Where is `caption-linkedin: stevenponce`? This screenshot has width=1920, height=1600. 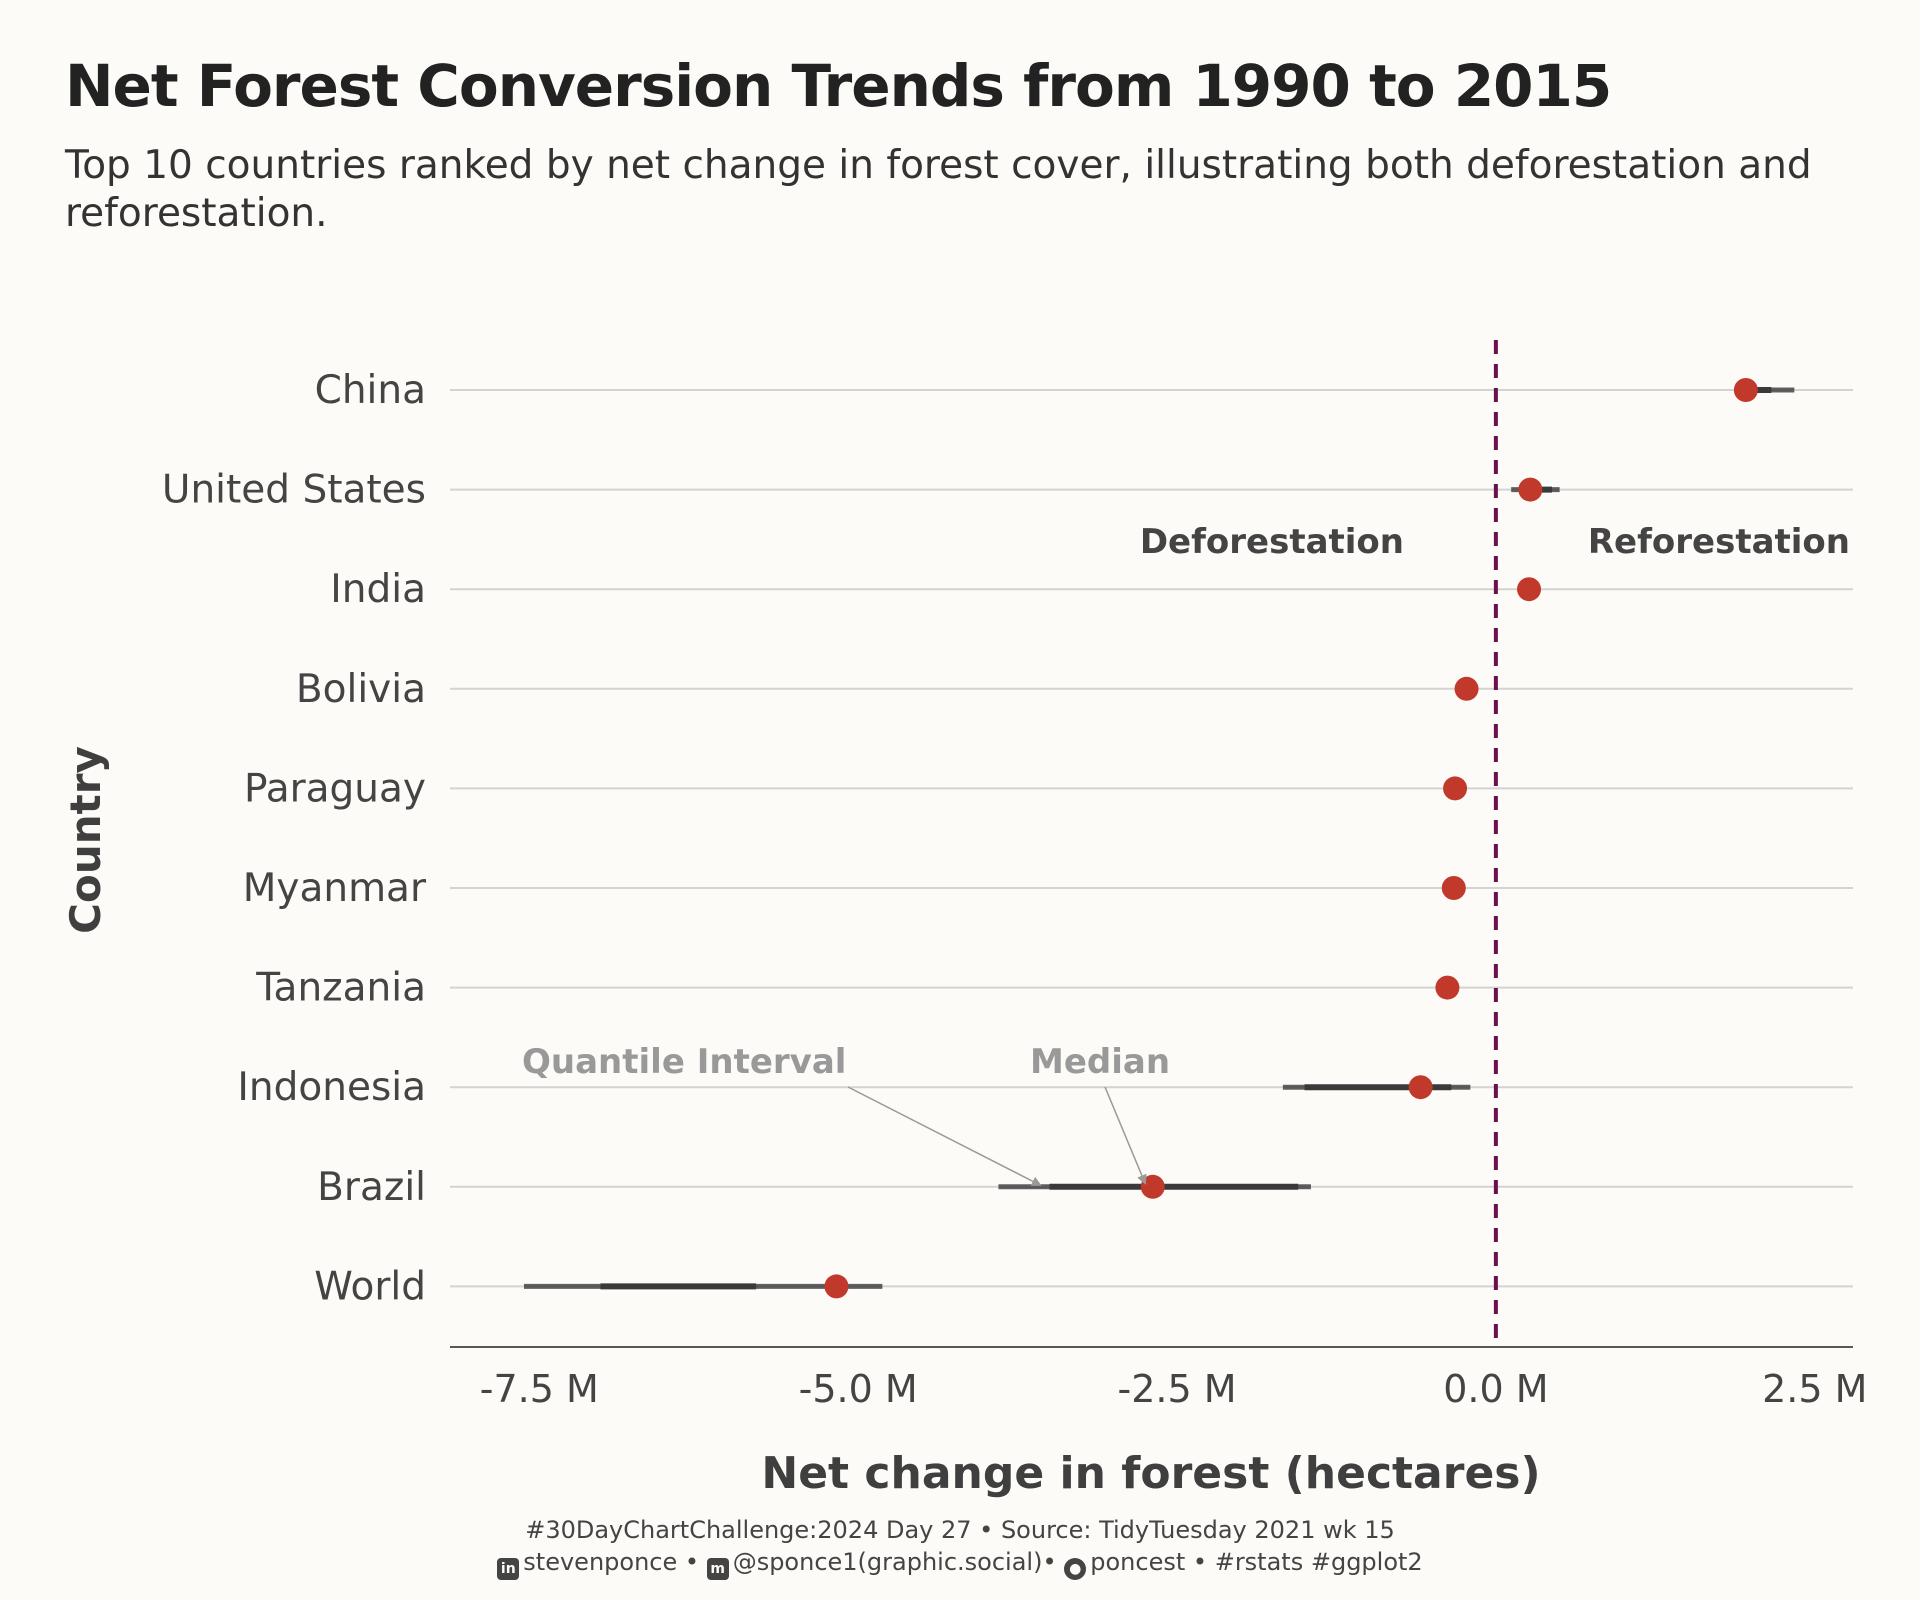 caption-linkedin: stevenponce is located at coordinates (600, 1562).